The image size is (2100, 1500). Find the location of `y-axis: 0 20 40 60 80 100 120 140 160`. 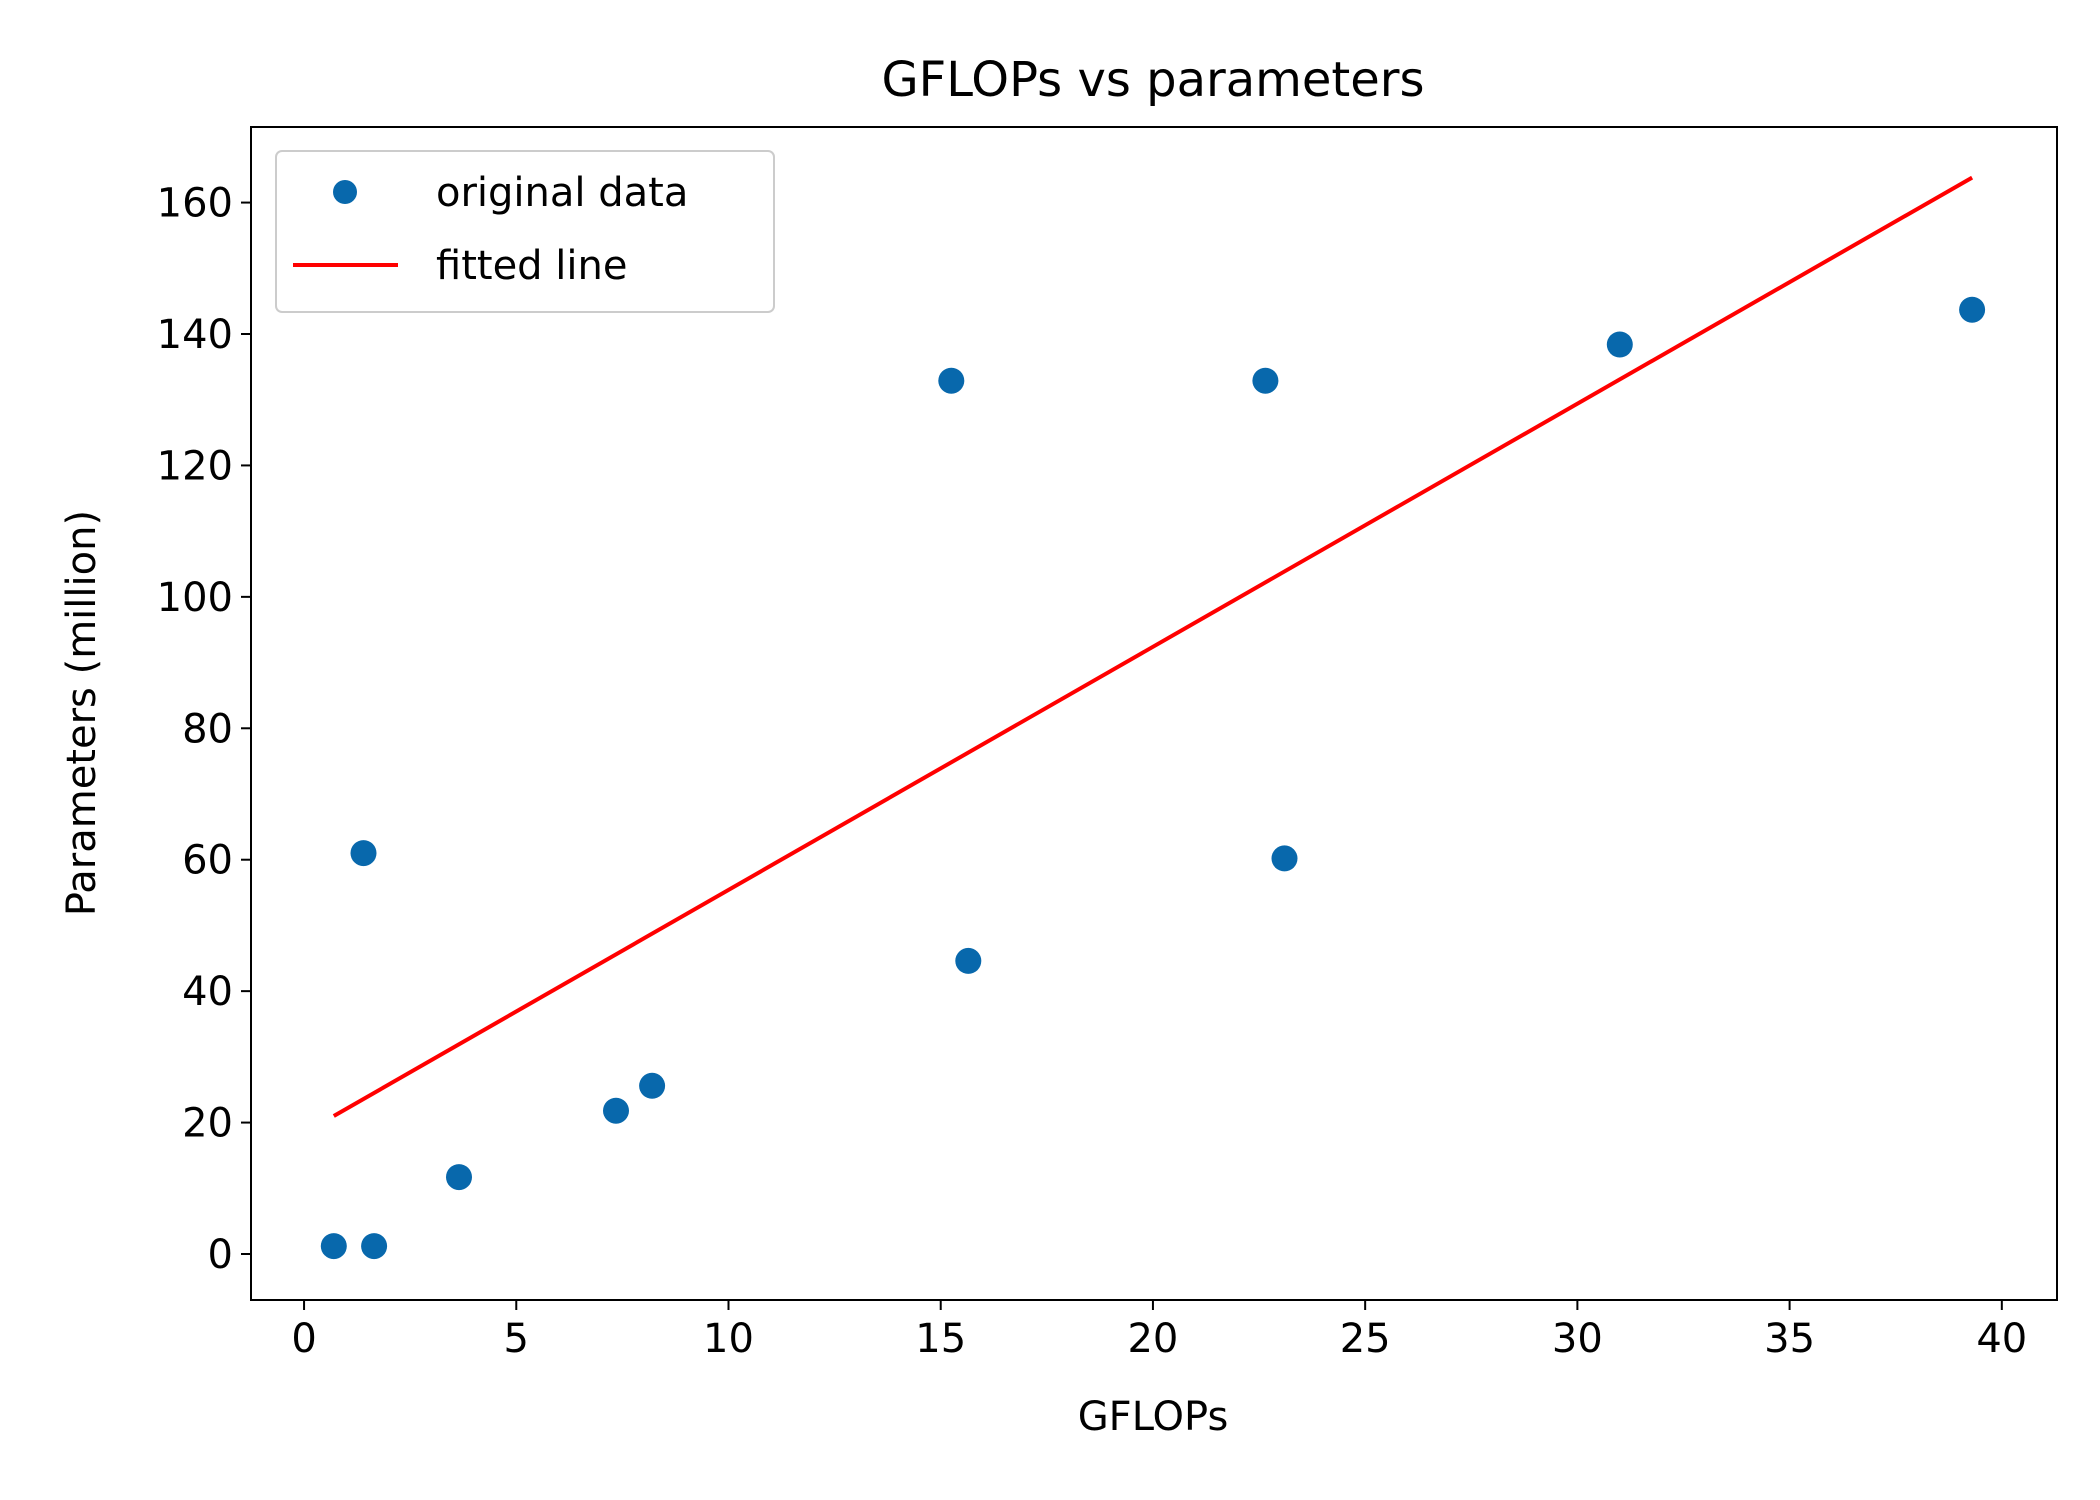

y-axis: 0 20 40 60 80 100 120 140 160 is located at coordinates (204, 729).